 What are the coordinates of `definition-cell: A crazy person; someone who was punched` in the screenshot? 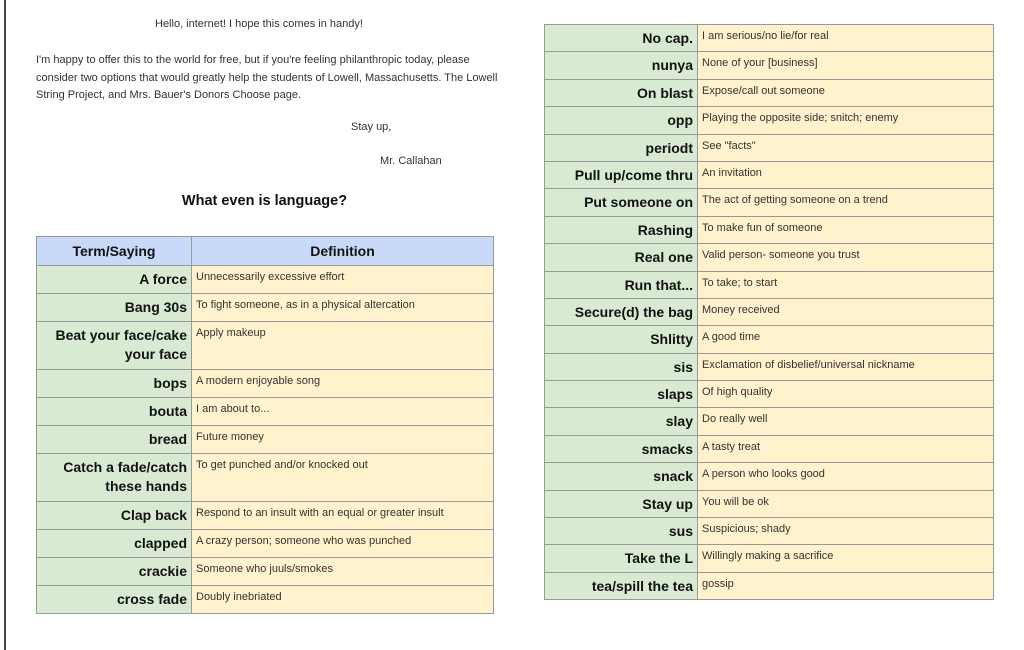 It's located at (342, 543).